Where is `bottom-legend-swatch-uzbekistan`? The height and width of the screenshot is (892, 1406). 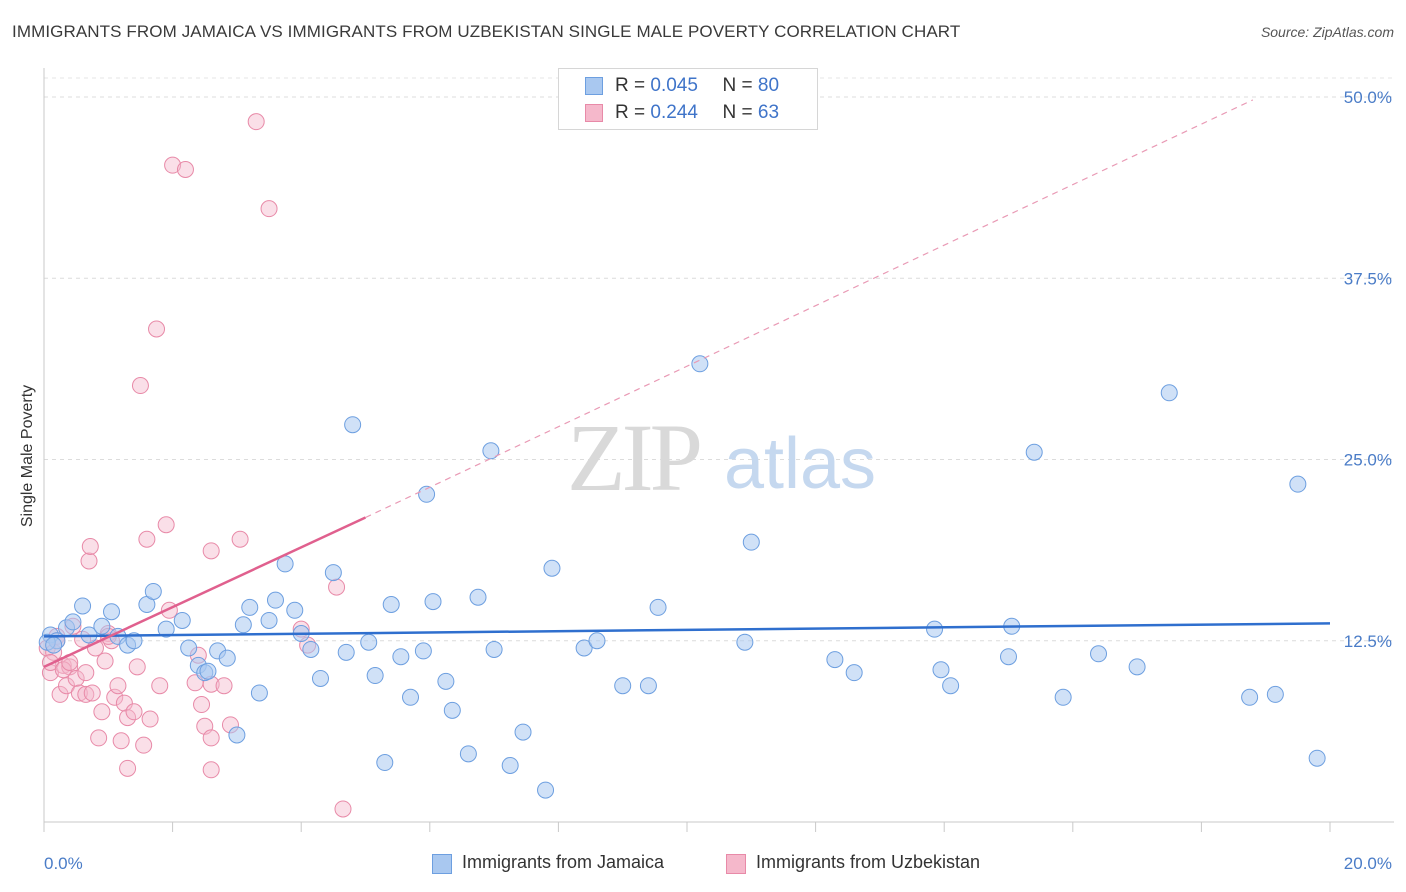
bottom-legend-swatch-uzbekistan is located at coordinates (736, 864).